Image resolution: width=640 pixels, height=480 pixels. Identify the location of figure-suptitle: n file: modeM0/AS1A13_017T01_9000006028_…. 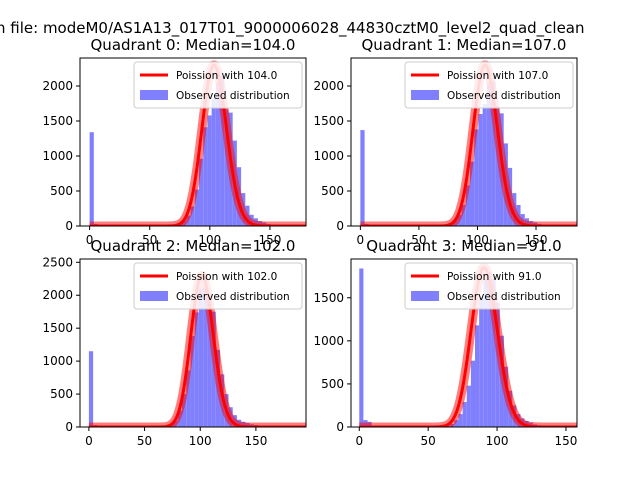
(292, 28).